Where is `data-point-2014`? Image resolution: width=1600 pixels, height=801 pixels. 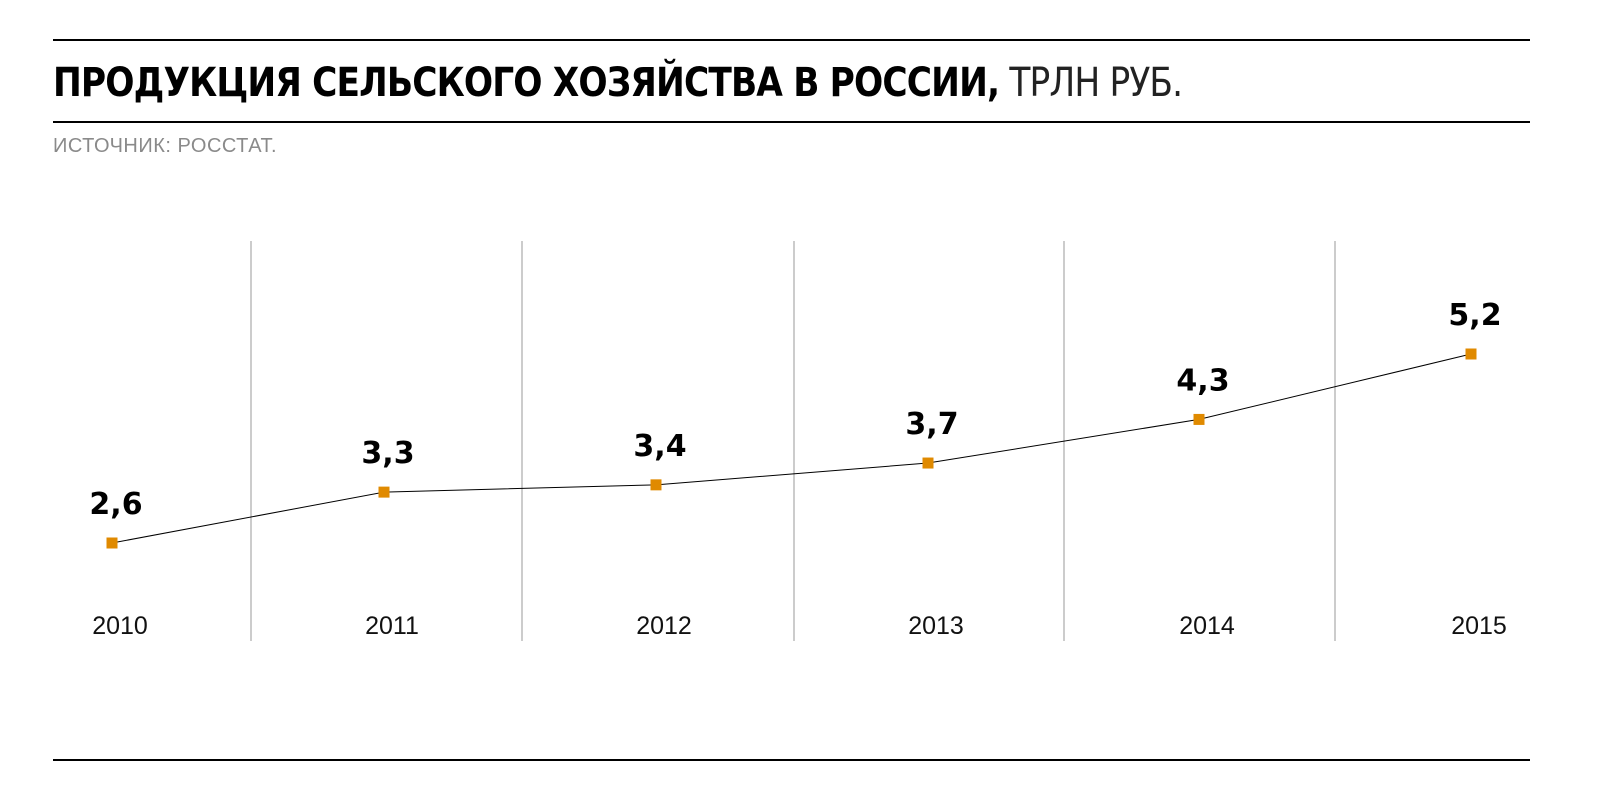 data-point-2014 is located at coordinates (1199, 419).